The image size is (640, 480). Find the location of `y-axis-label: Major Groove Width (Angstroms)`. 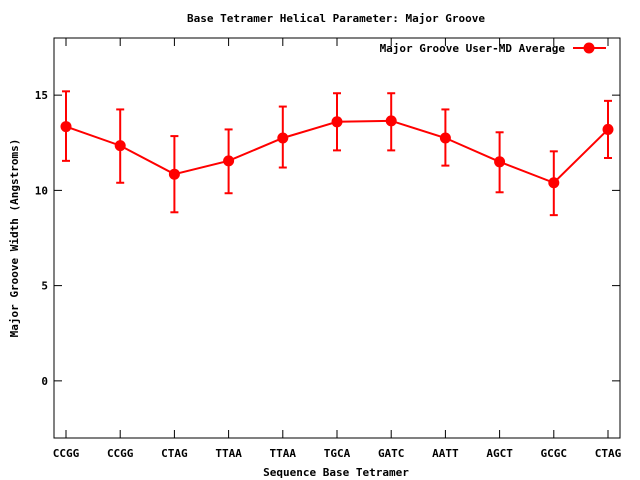

y-axis-label: Major Groove Width (Angstroms) is located at coordinates (14, 238).